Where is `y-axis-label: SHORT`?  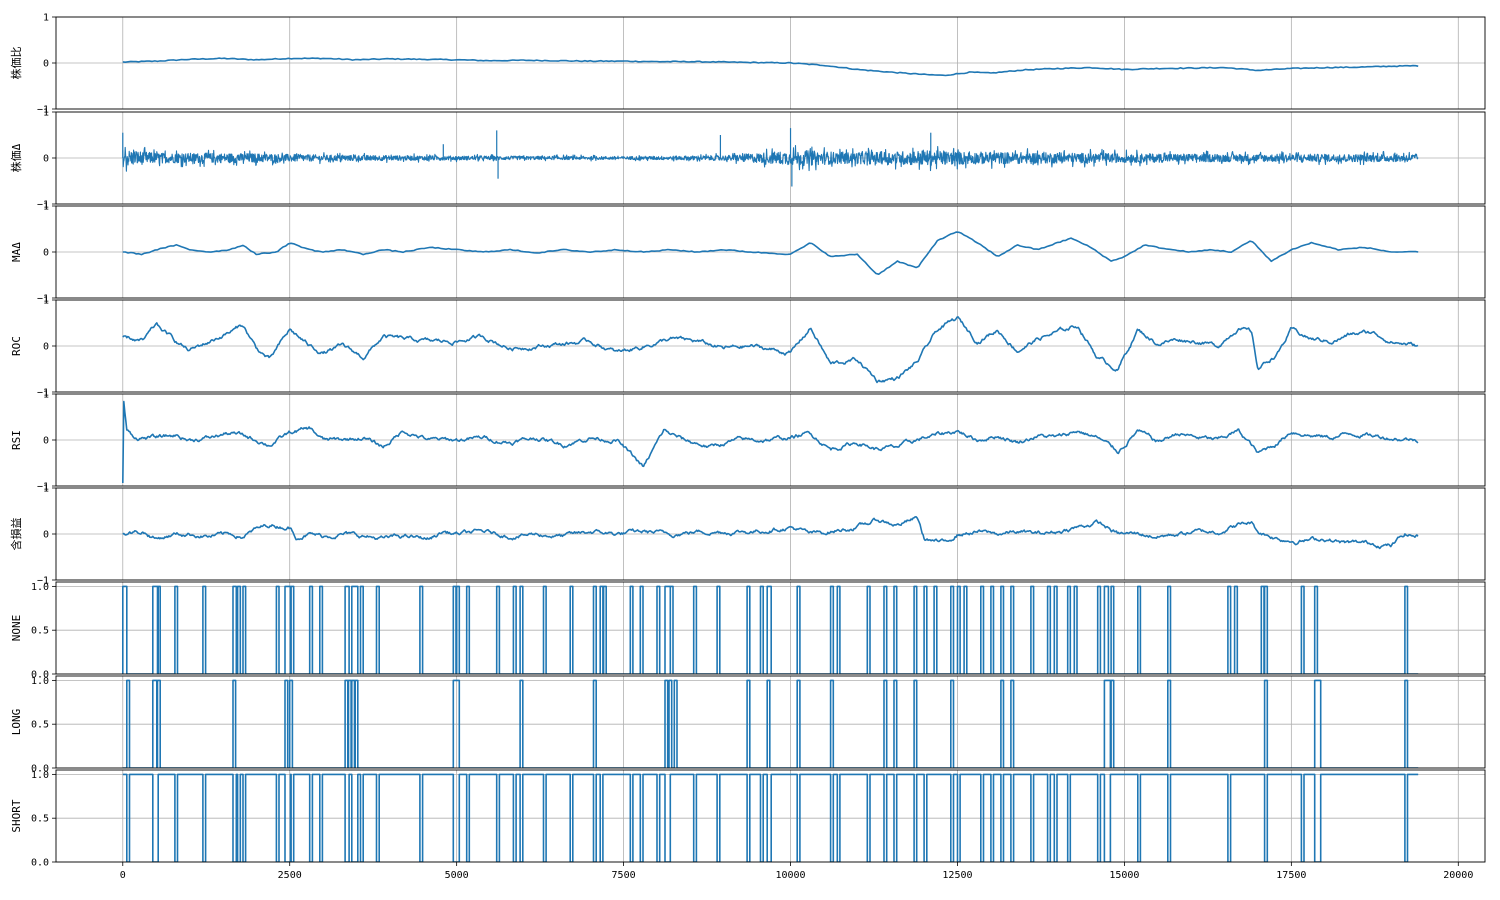
y-axis-label: SHORT is located at coordinates (16, 815).